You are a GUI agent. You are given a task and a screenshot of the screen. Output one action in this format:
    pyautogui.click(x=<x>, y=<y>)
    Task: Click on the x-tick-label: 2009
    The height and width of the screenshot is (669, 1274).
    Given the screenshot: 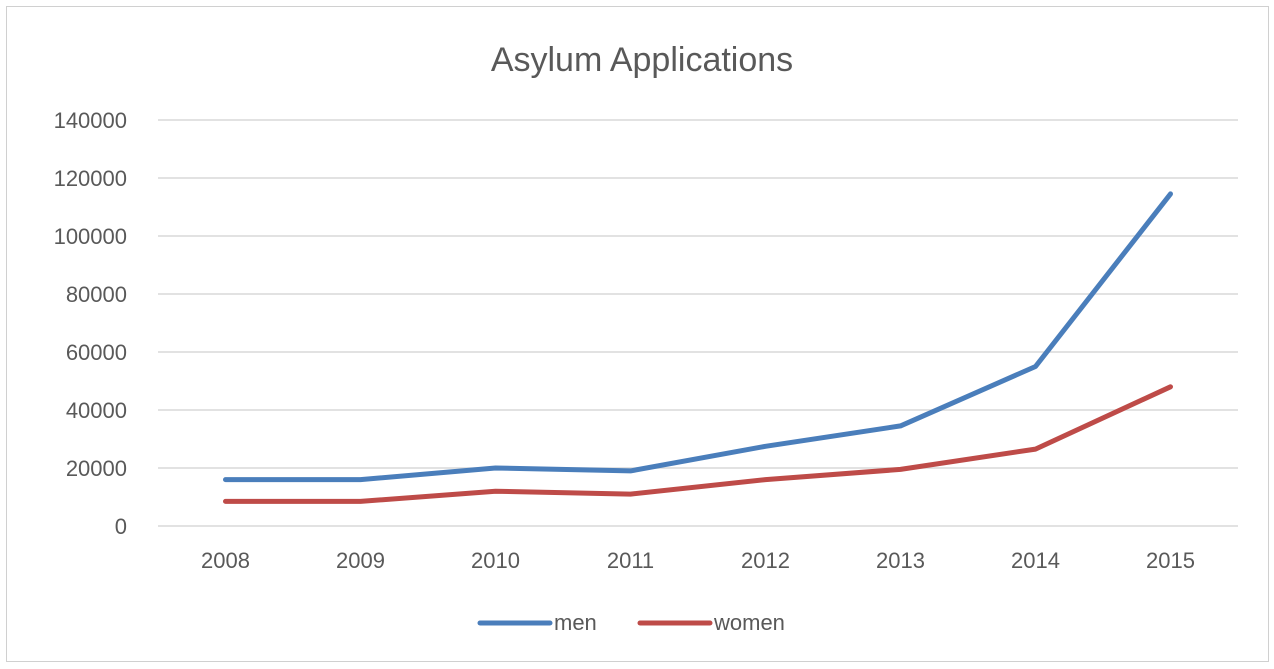 What is the action you would take?
    pyautogui.click(x=360, y=560)
    